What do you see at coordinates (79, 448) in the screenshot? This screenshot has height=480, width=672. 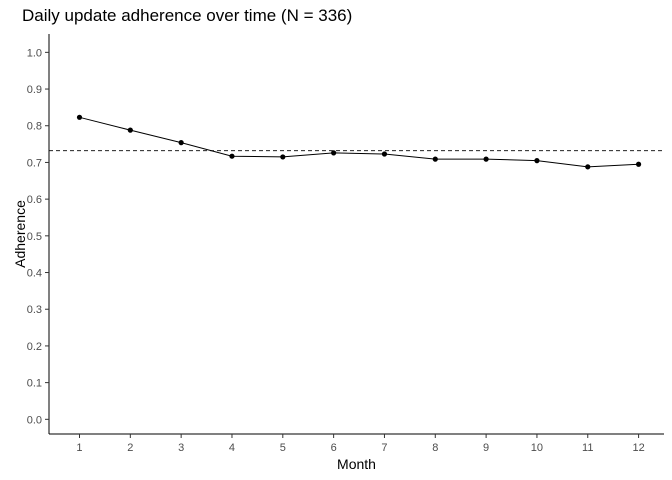 I see `x-tick-label: 1` at bounding box center [79, 448].